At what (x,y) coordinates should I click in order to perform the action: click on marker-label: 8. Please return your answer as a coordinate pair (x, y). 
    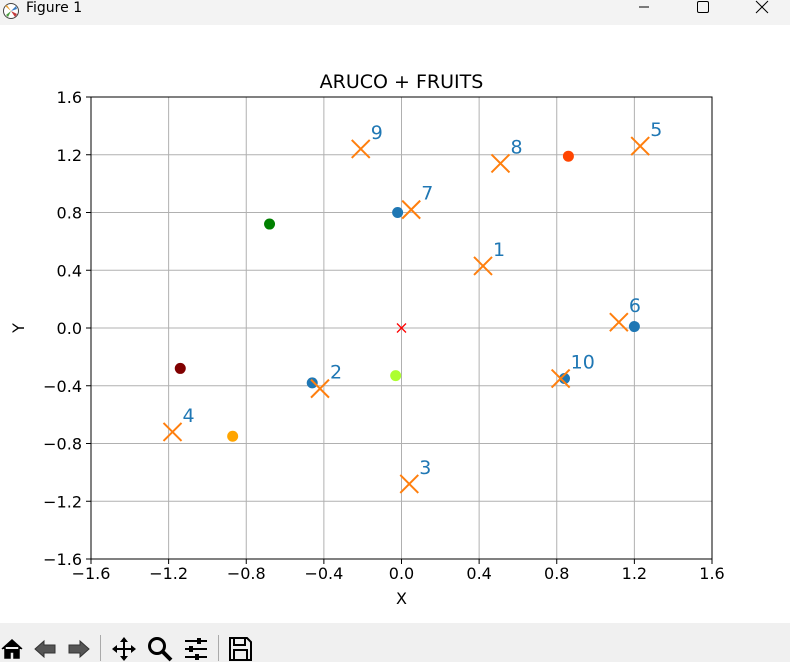
    Looking at the image, I should click on (516, 147).